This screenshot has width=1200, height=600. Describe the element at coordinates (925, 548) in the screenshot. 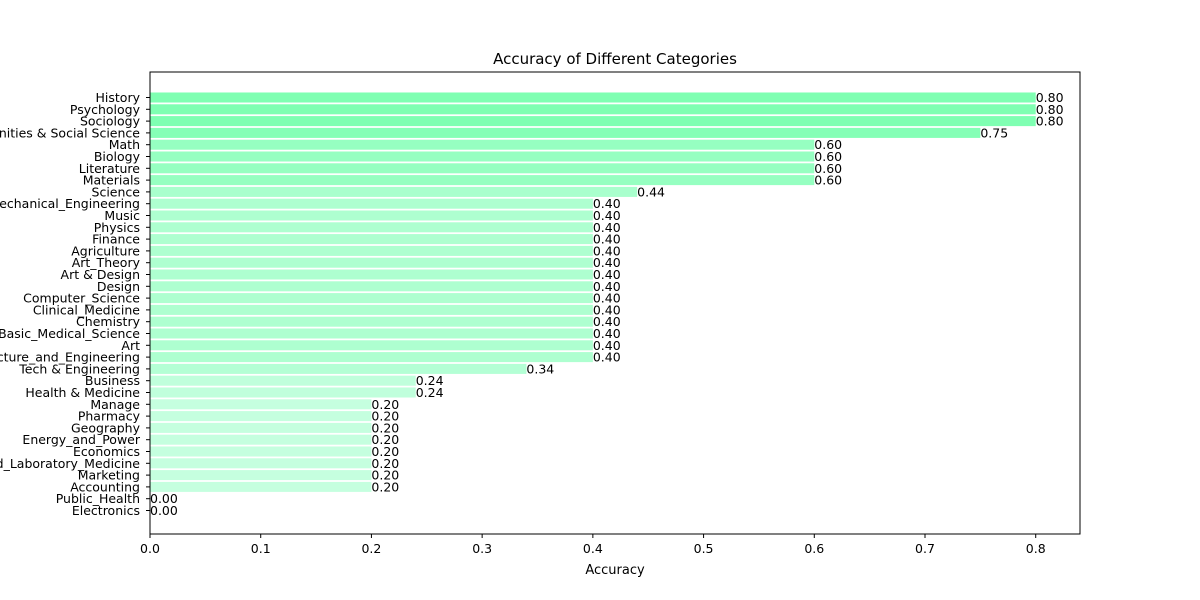

I see `x-tick-label: 0.7` at that location.